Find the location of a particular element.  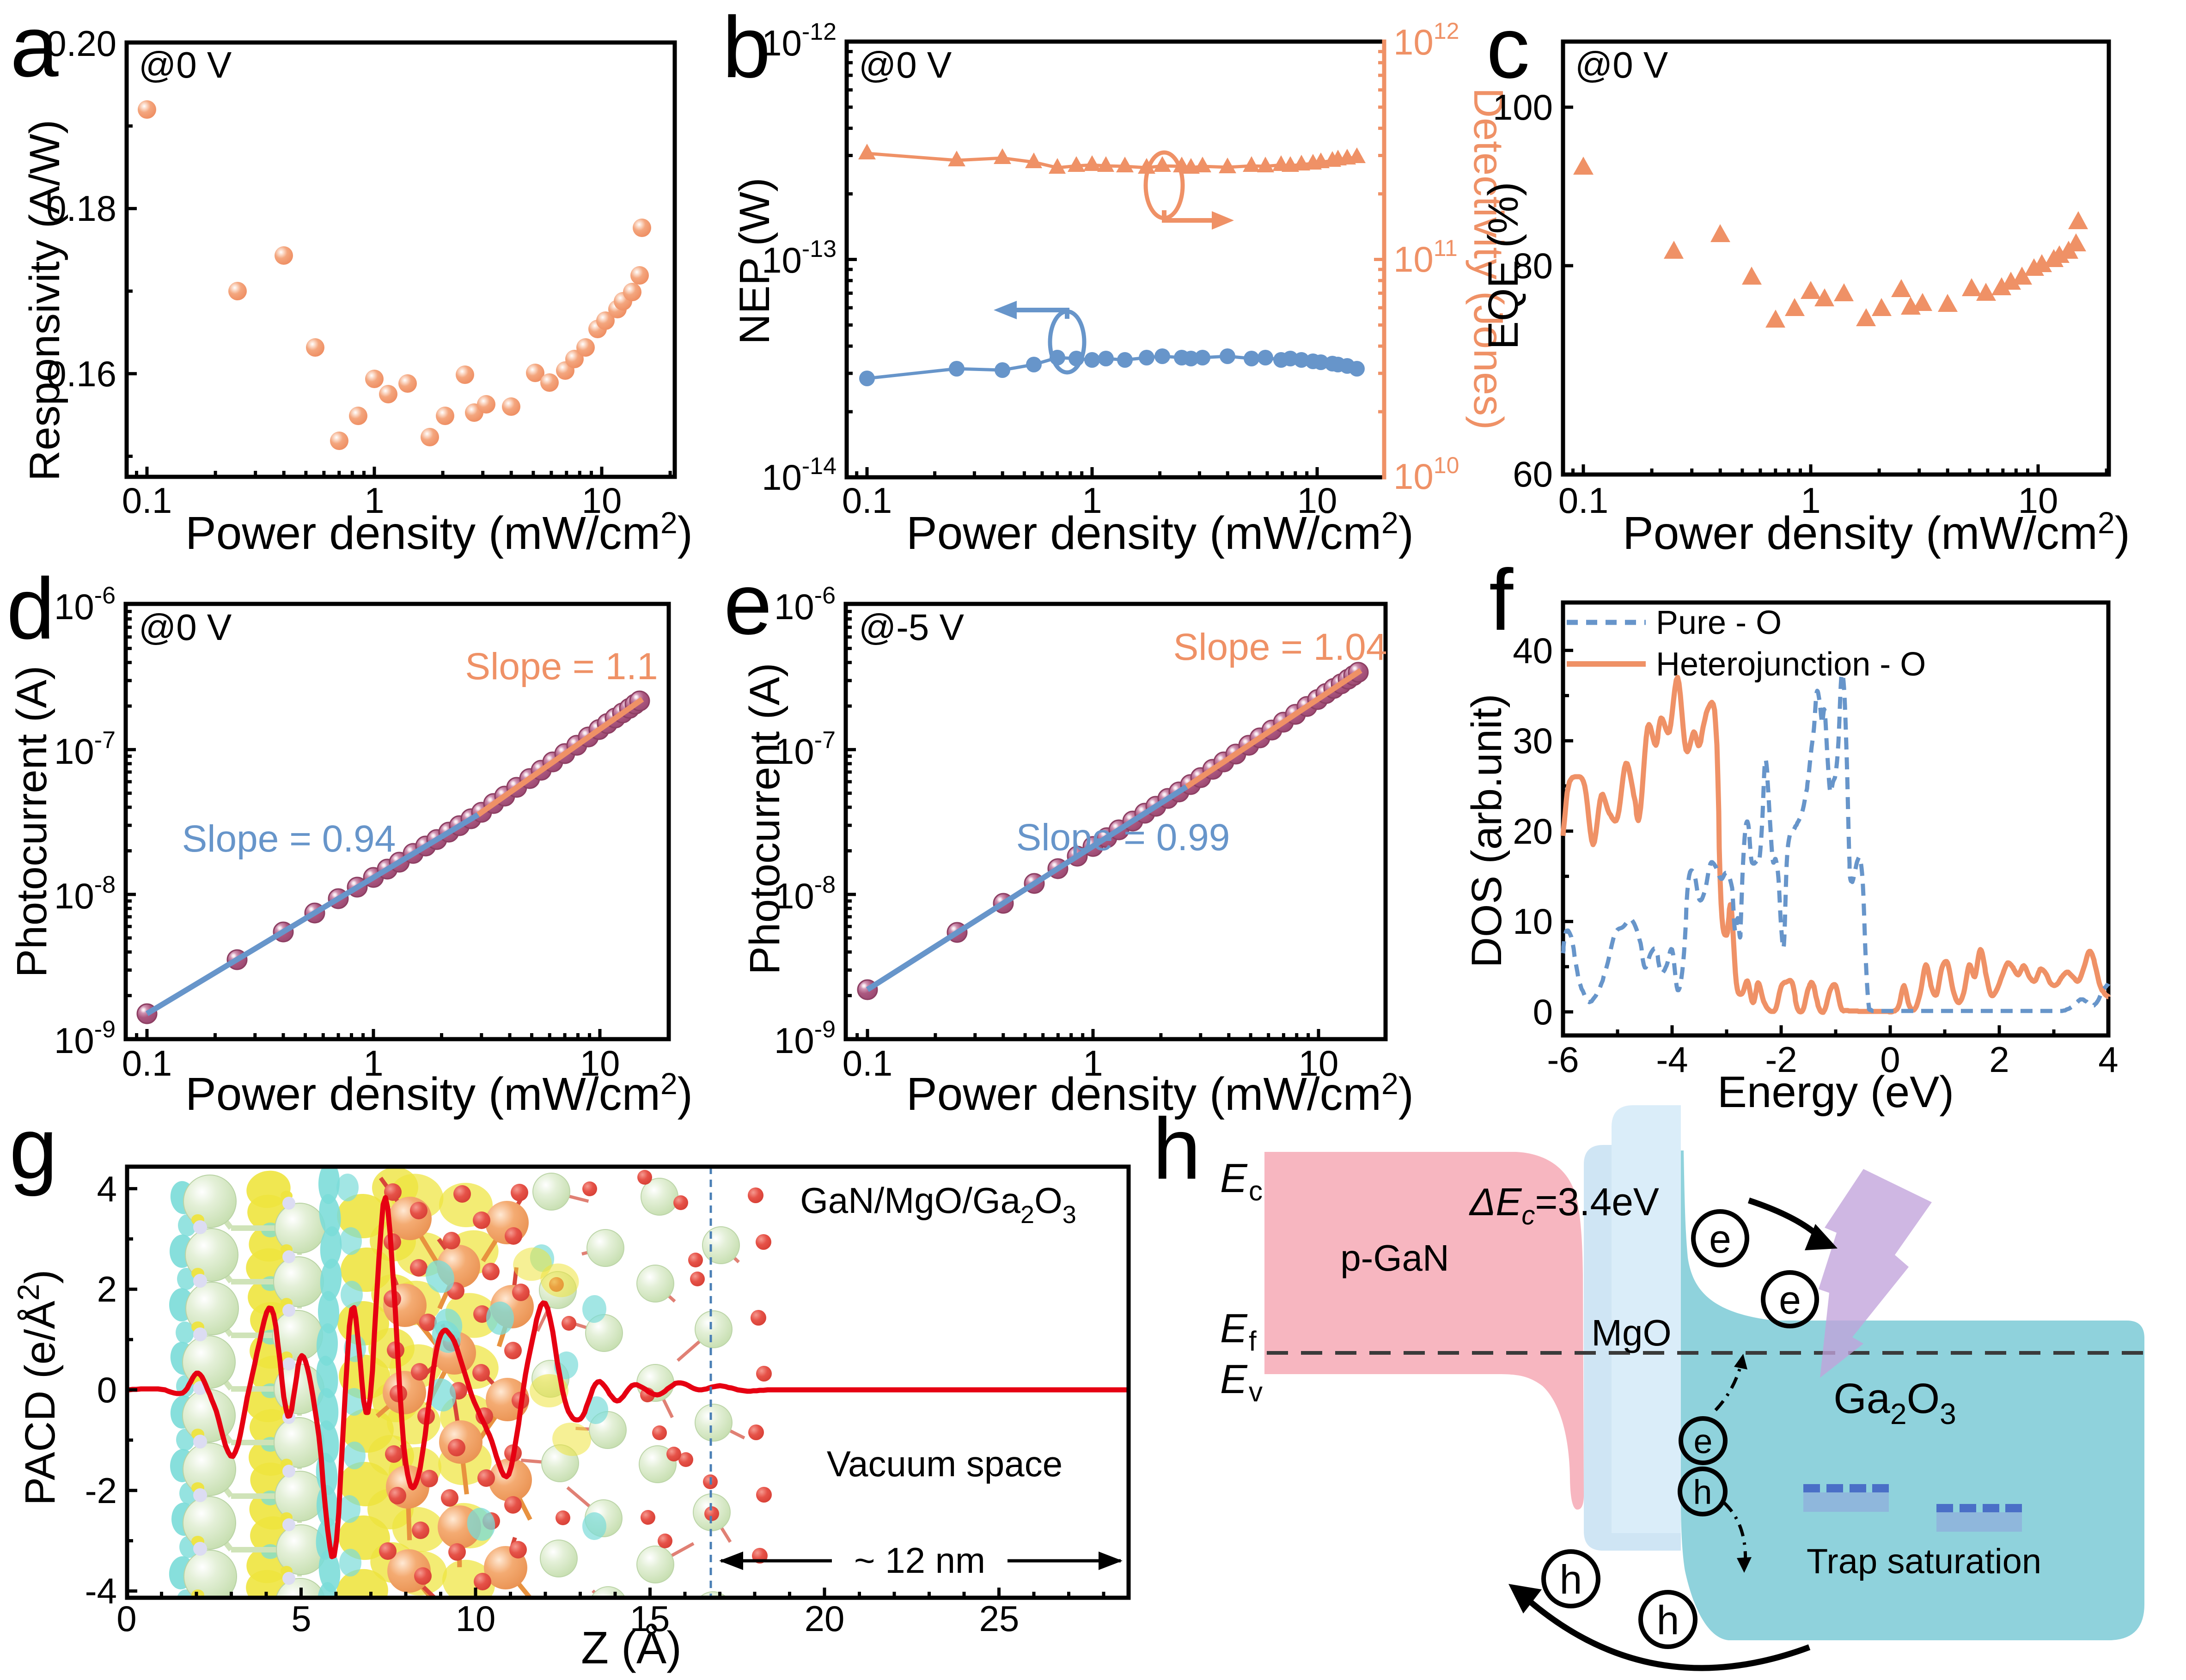

svg-text: 10⁻¹⁴ is located at coordinates (799, 475).